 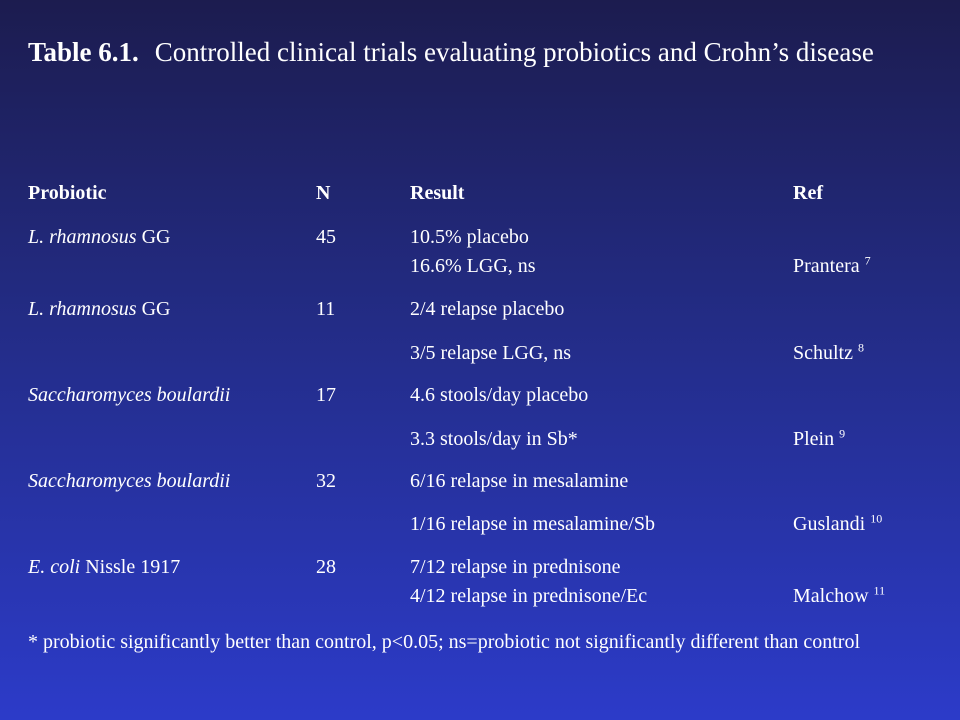 I want to click on row-2-n: 11, so click(x=326, y=309).